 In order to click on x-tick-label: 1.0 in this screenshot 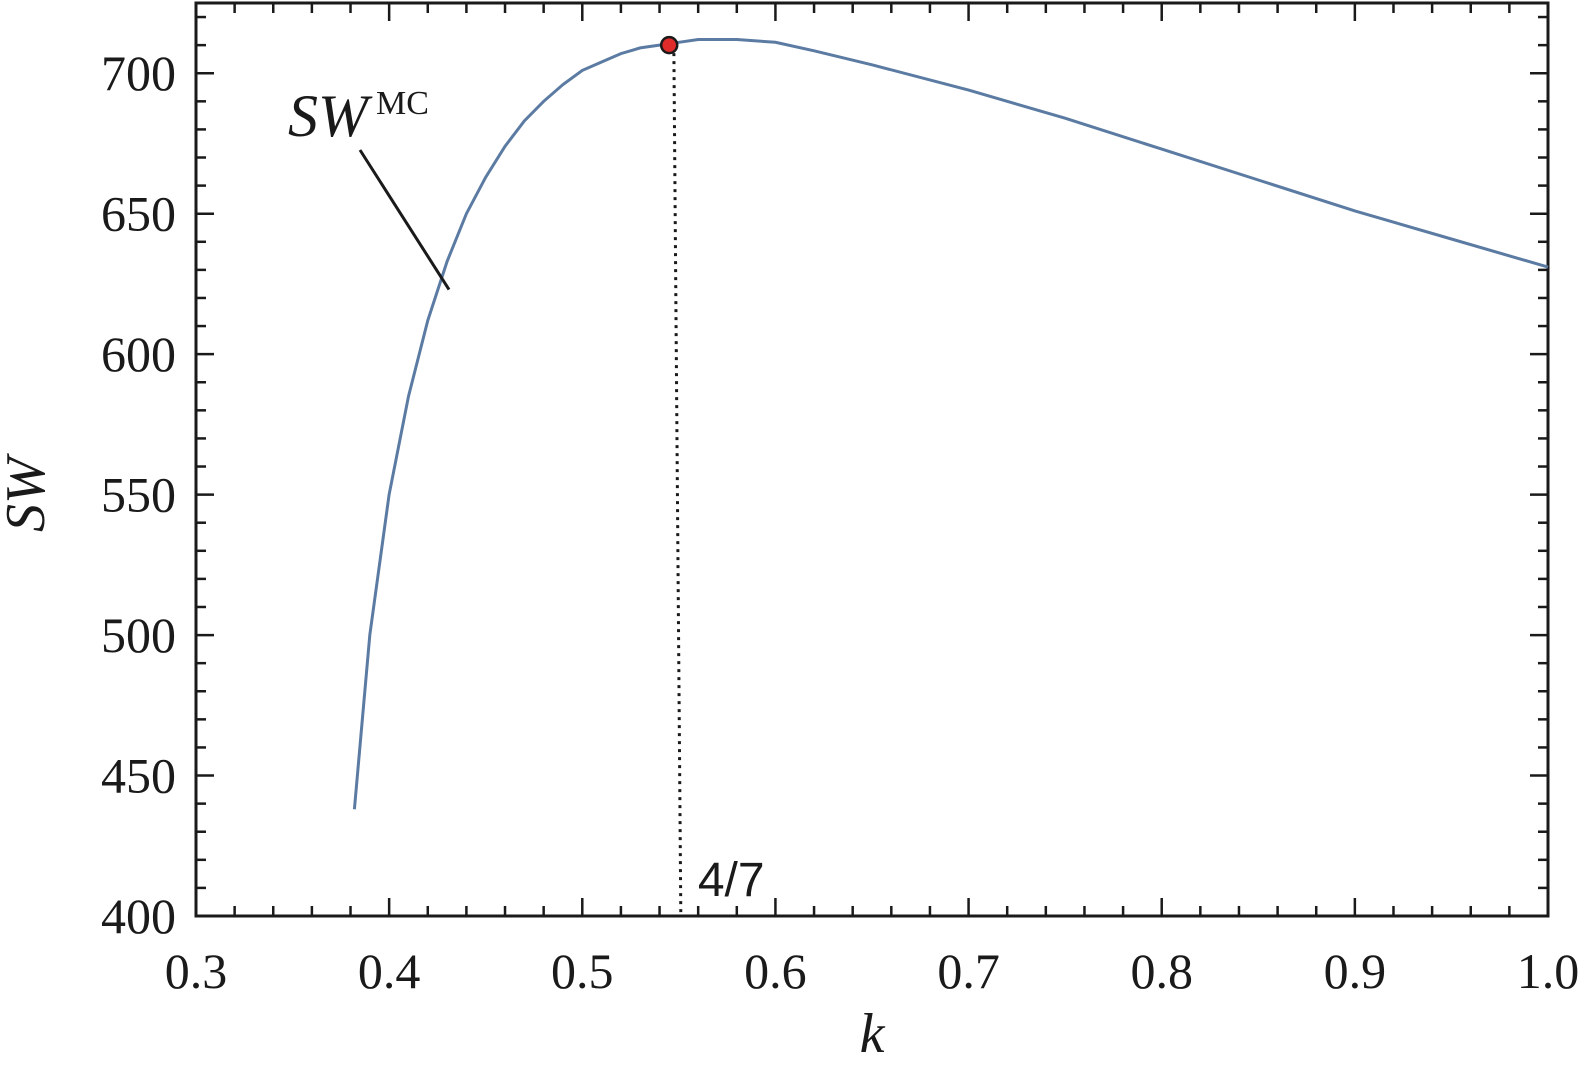, I will do `click(1548, 971)`.